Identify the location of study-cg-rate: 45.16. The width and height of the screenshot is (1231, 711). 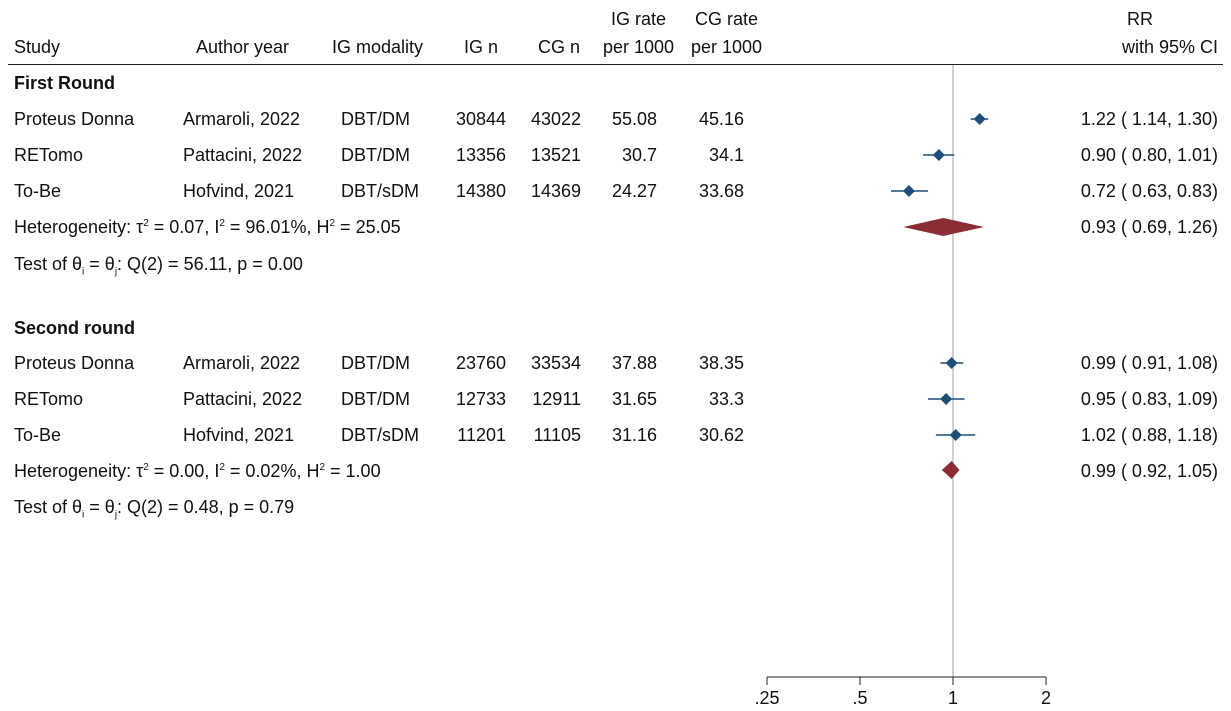
(721, 119).